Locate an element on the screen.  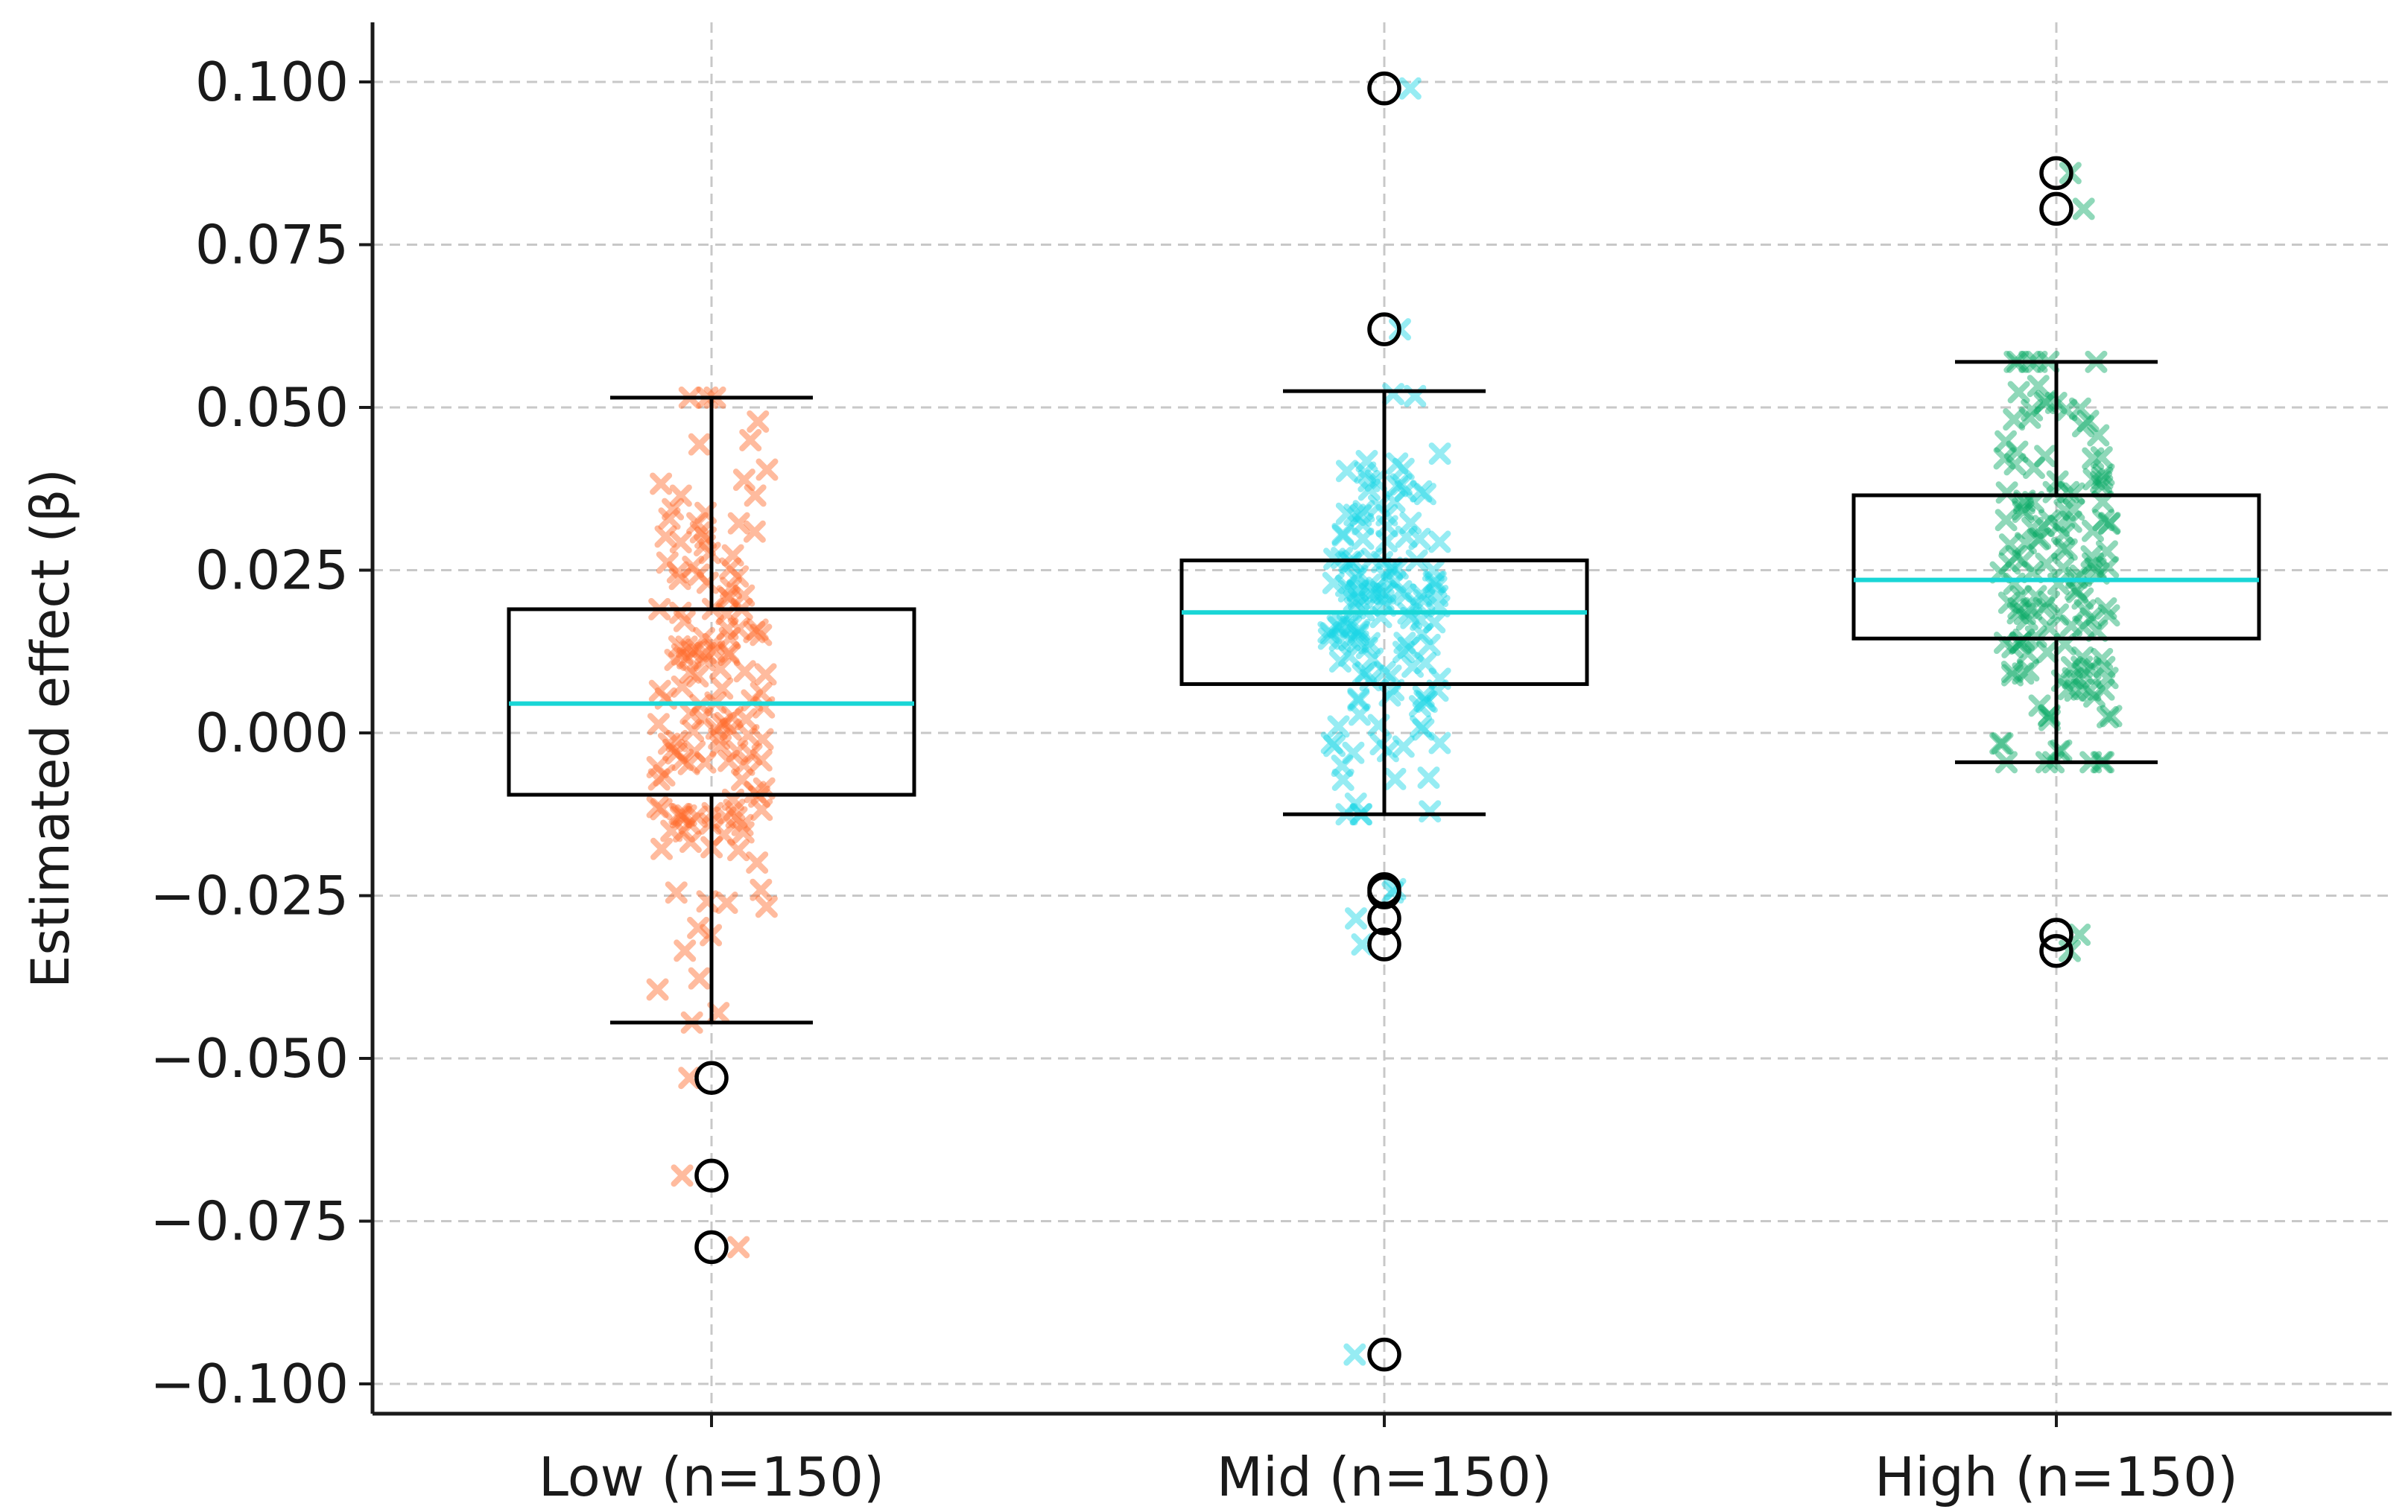
y-tick-label: 0.100 is located at coordinates (272, 82).